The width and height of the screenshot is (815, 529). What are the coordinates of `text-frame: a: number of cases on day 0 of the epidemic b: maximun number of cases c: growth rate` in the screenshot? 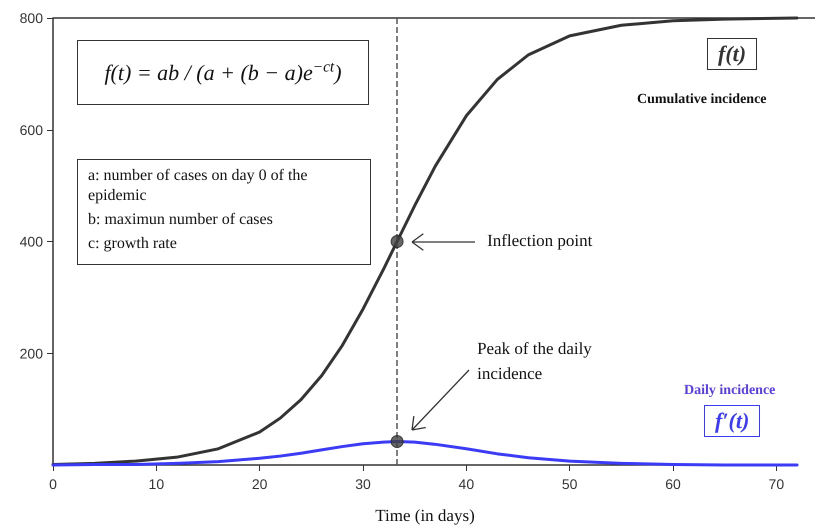 It's located at (224, 212).